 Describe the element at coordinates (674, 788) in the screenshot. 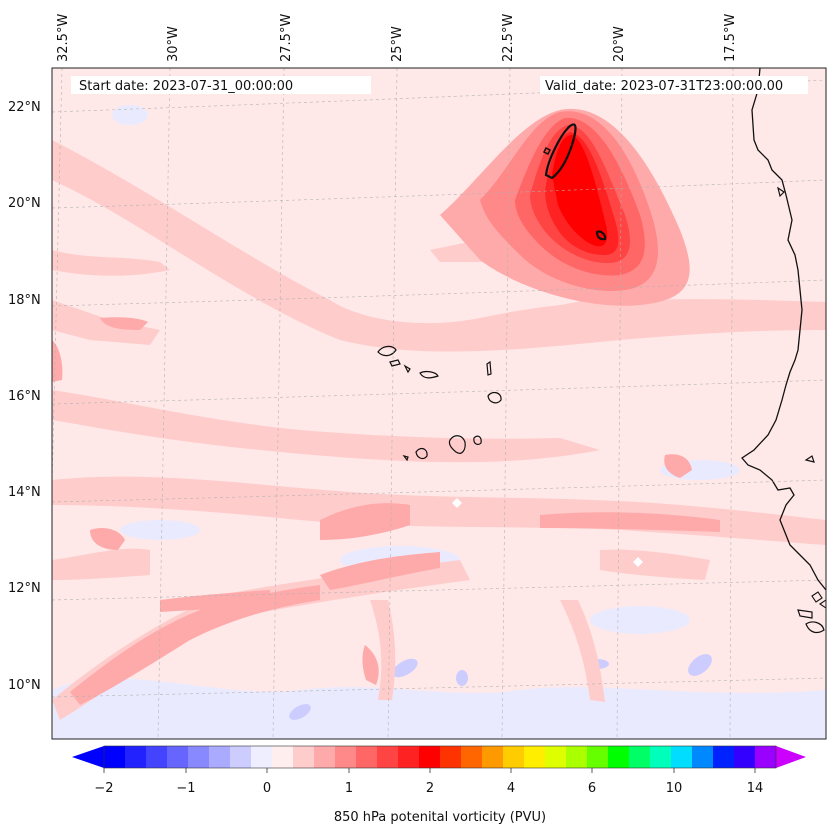

I see `colorbar-tick-10: 10` at that location.